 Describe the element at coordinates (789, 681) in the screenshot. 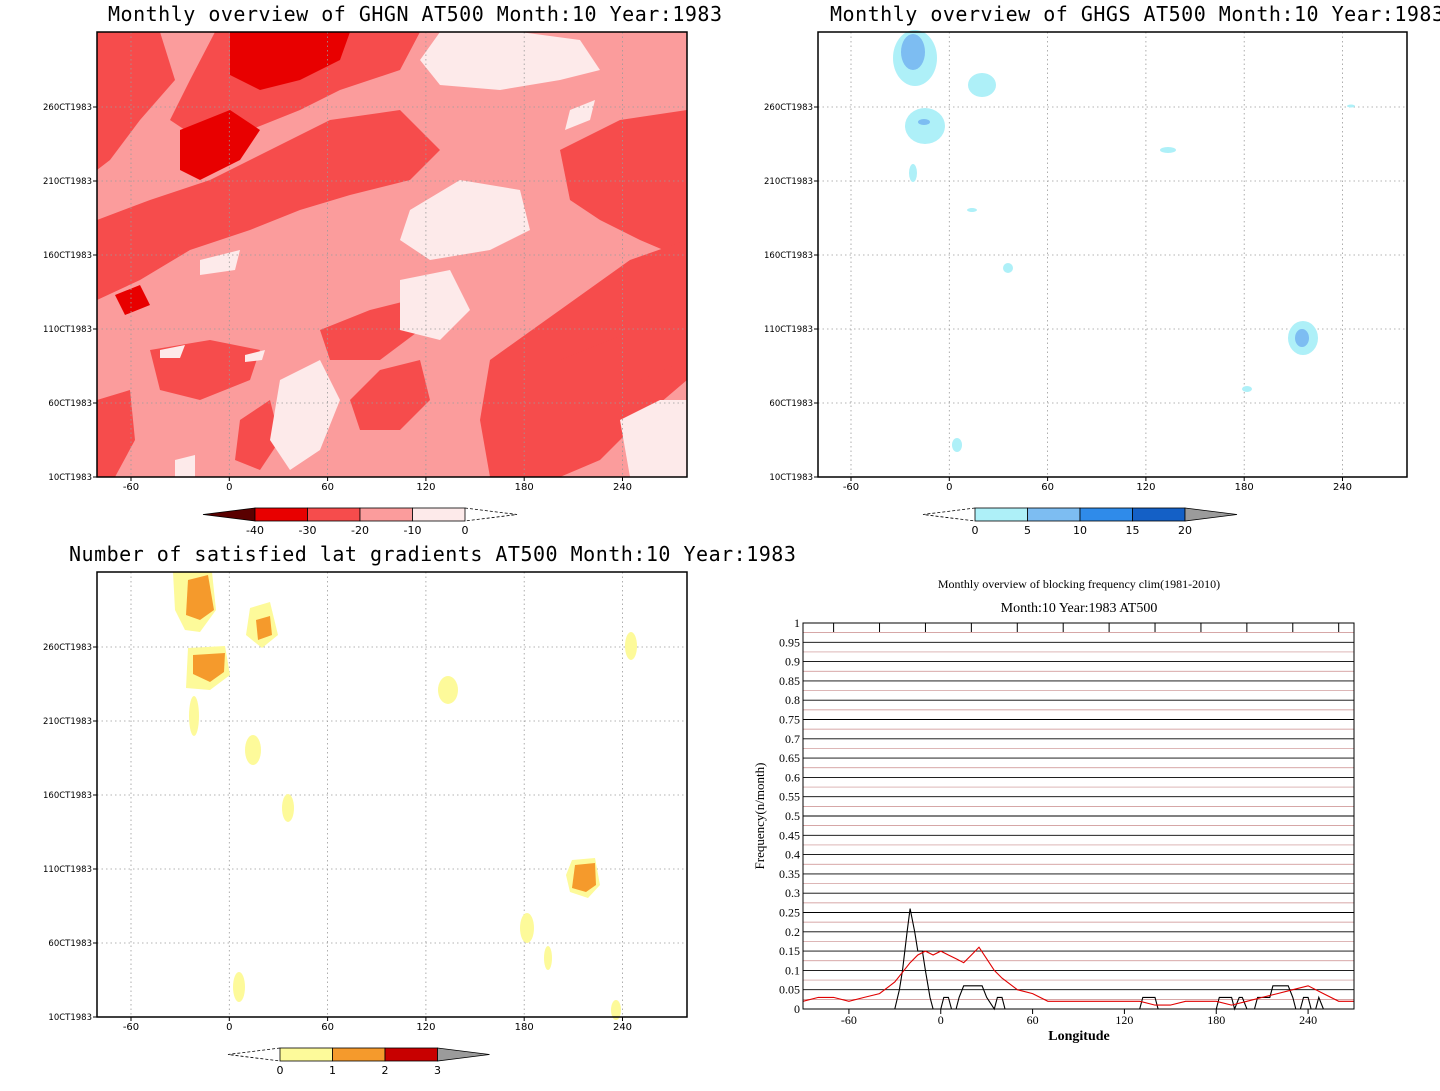

I see `freq-y-tick-label: 0.85` at that location.